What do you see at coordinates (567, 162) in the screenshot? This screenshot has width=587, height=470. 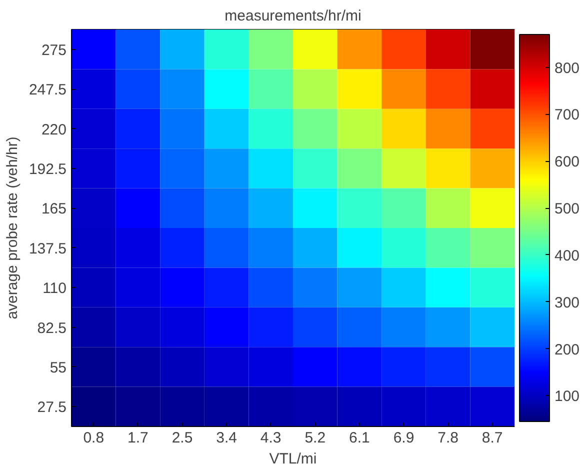 I see `color-bar-label: 600` at bounding box center [567, 162].